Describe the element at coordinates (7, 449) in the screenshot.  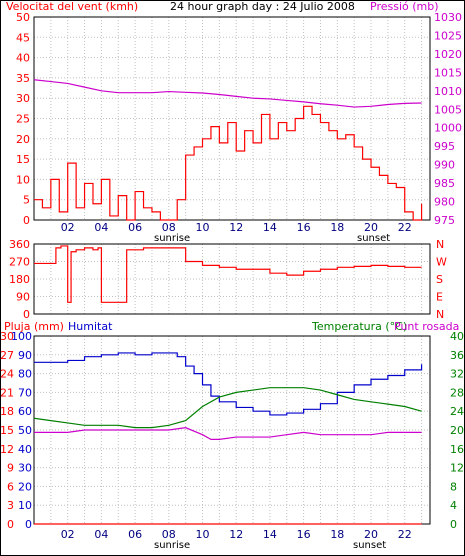
I see `rain-tick: 12` at that location.